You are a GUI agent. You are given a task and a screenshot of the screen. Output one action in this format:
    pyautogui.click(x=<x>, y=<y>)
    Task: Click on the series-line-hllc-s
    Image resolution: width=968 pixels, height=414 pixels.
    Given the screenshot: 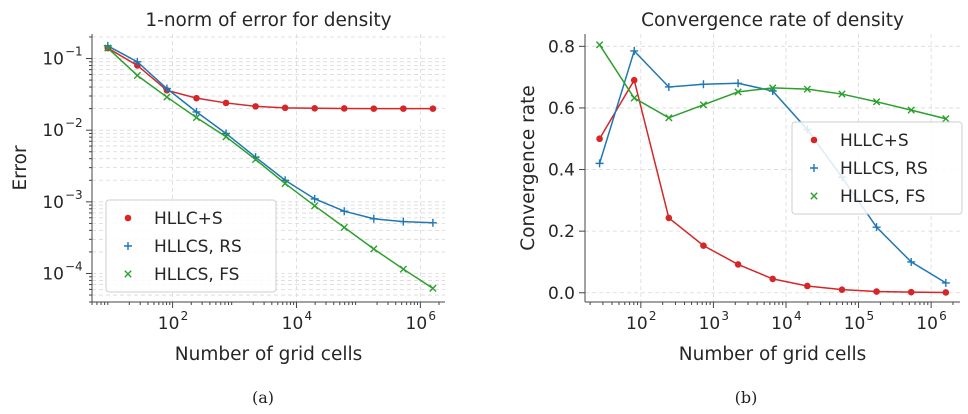 What is the action you would take?
    pyautogui.click(x=270, y=78)
    